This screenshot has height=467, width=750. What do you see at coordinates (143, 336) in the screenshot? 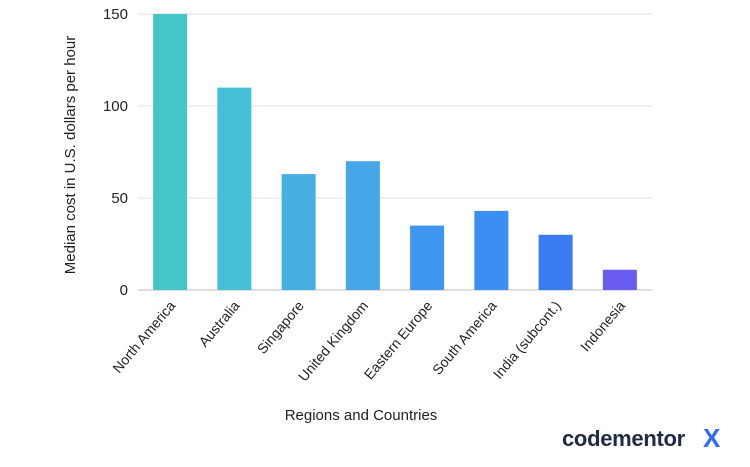
I see `x-tick-label: North America` at bounding box center [143, 336].